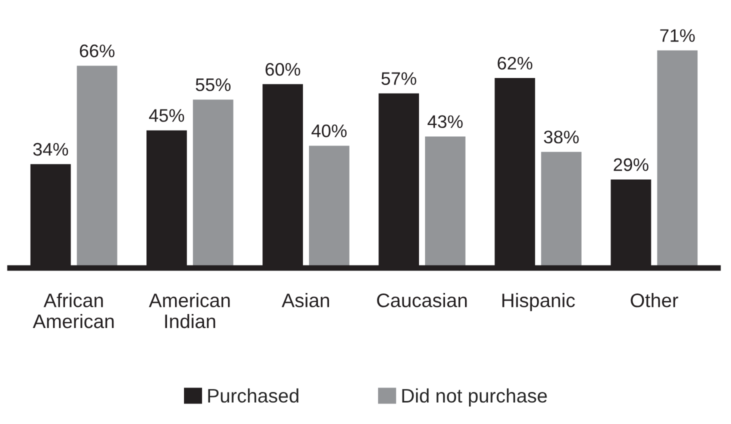 Image resolution: width=731 pixels, height=424 pixels. Describe the element at coordinates (253, 395) in the screenshot. I see `legend-label: Purchased` at that location.